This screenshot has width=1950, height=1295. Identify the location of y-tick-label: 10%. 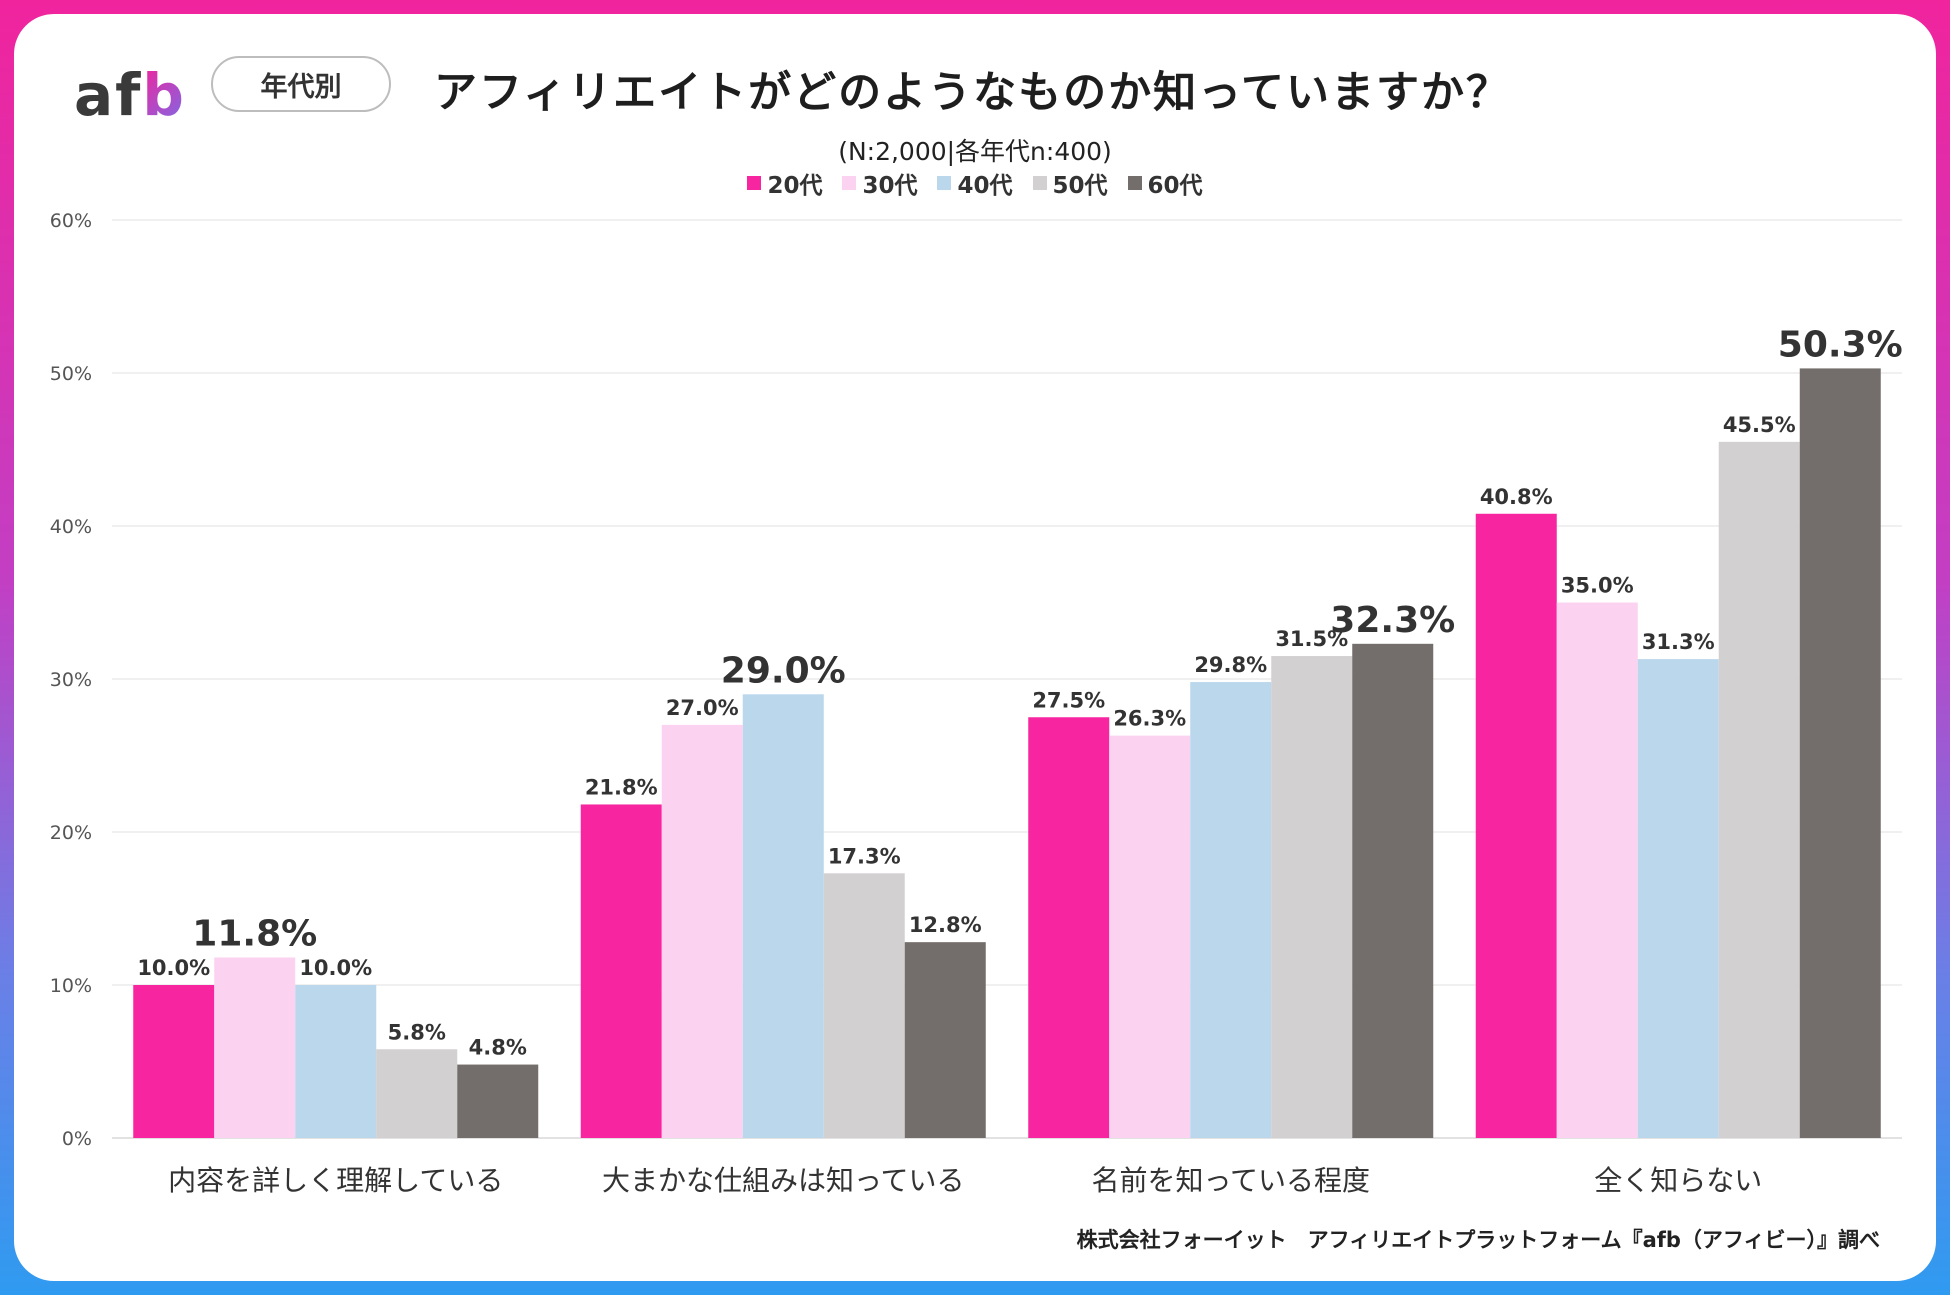
(71, 986).